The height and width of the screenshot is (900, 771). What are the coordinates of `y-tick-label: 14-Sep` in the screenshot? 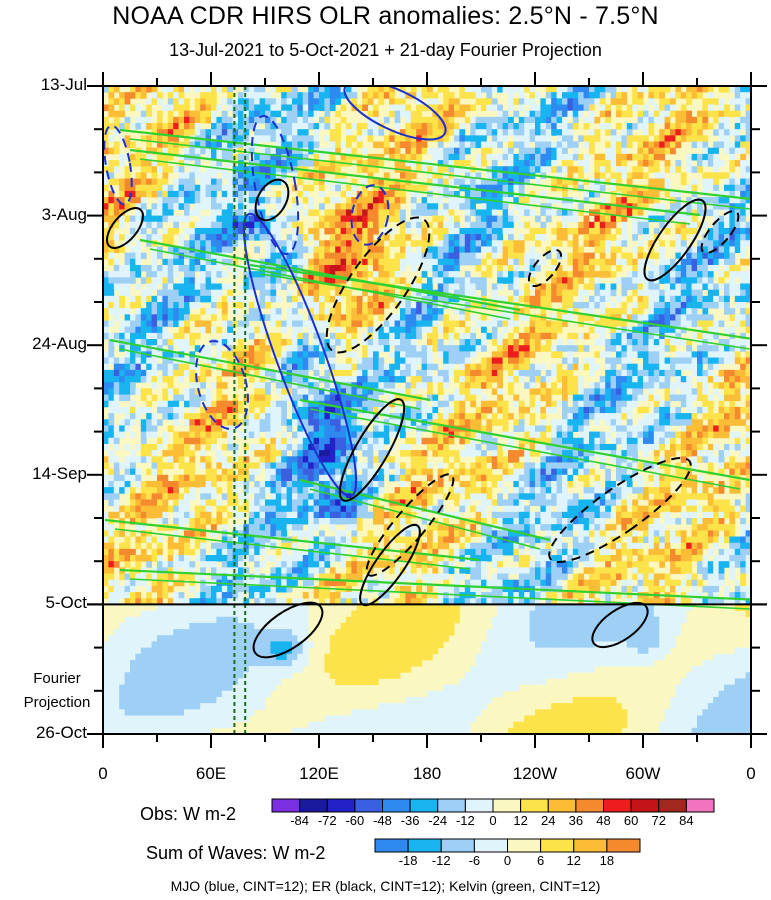 It's located at (59, 473).